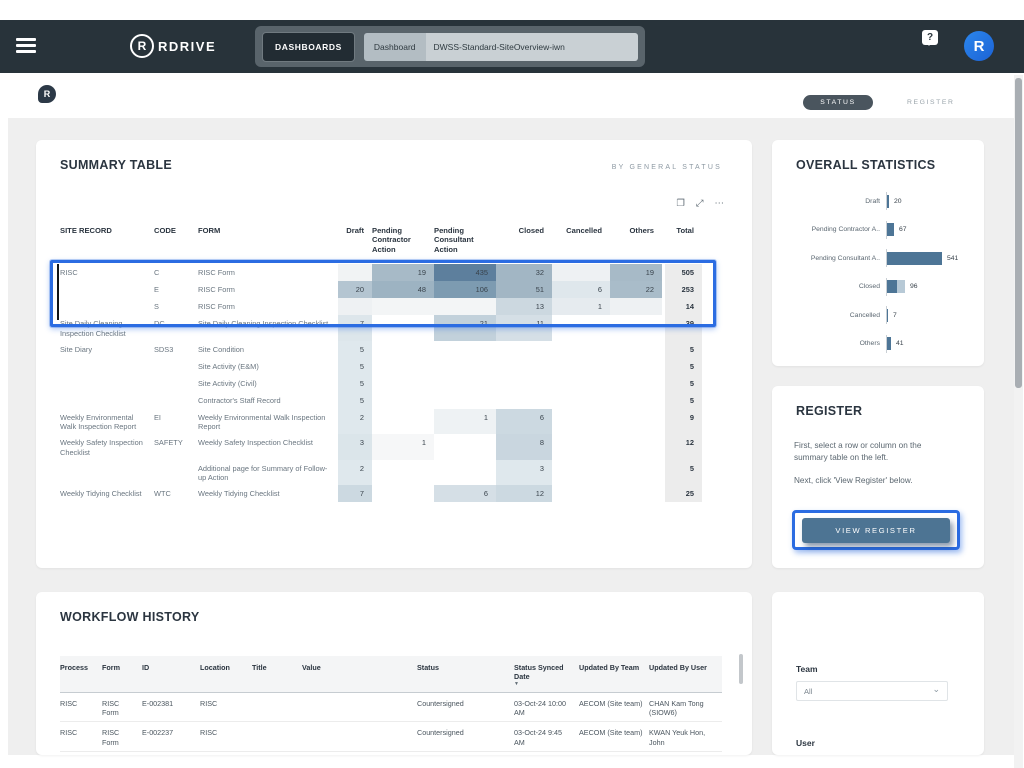 This screenshot has height=768, width=1024. I want to click on page-scrollbar-thumb, so click(1018, 233).